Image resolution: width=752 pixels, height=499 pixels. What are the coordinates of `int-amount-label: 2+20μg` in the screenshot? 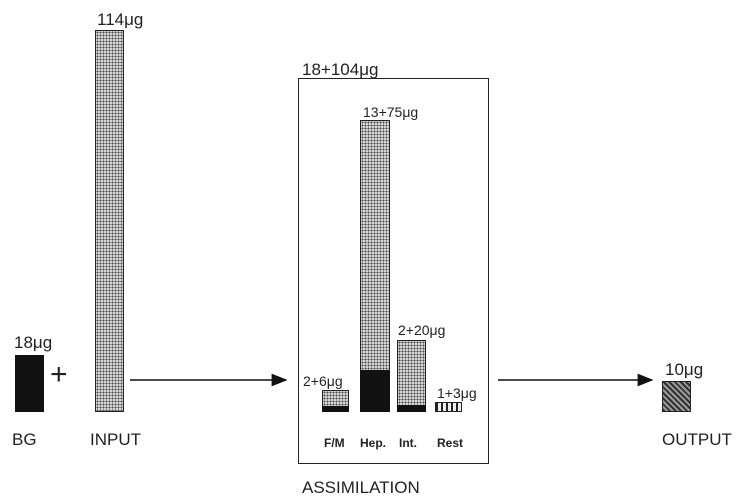 It's located at (422, 330).